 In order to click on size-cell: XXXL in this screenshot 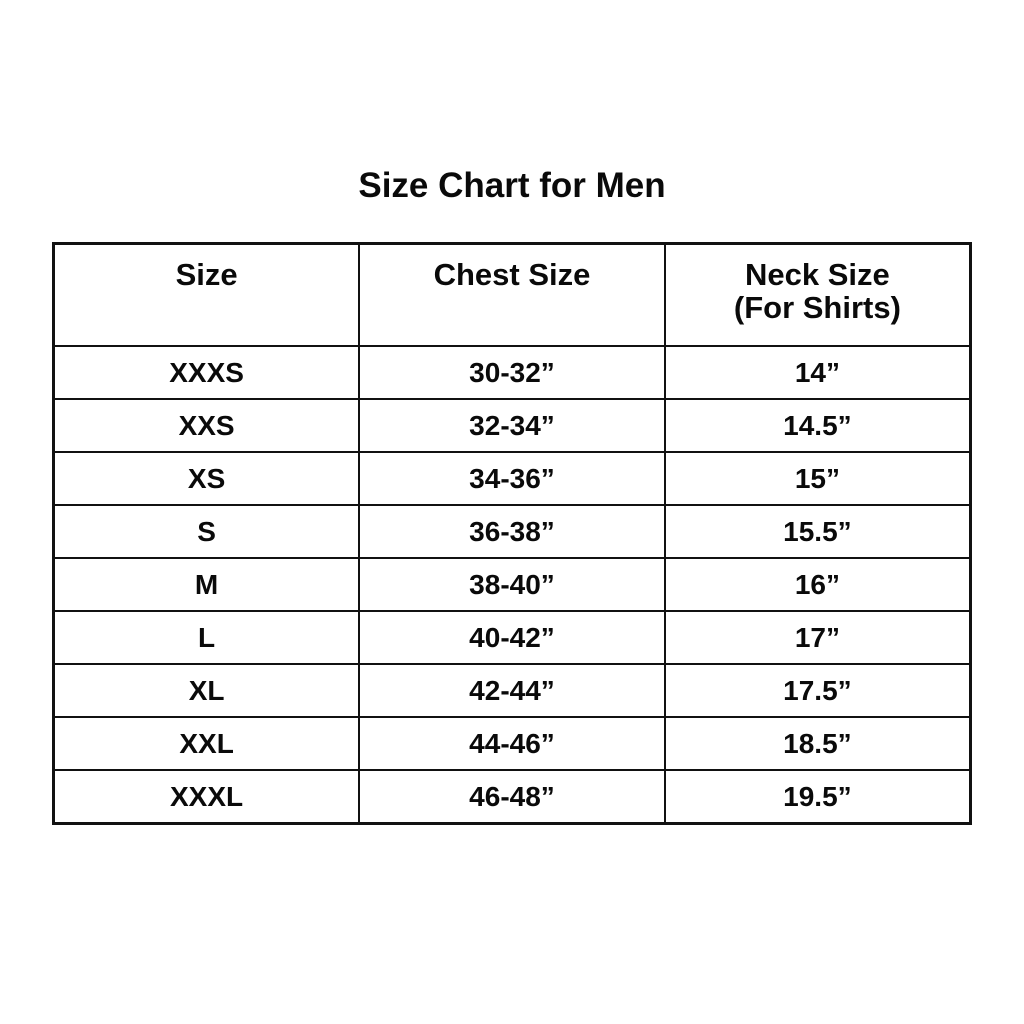, I will do `click(206, 797)`.